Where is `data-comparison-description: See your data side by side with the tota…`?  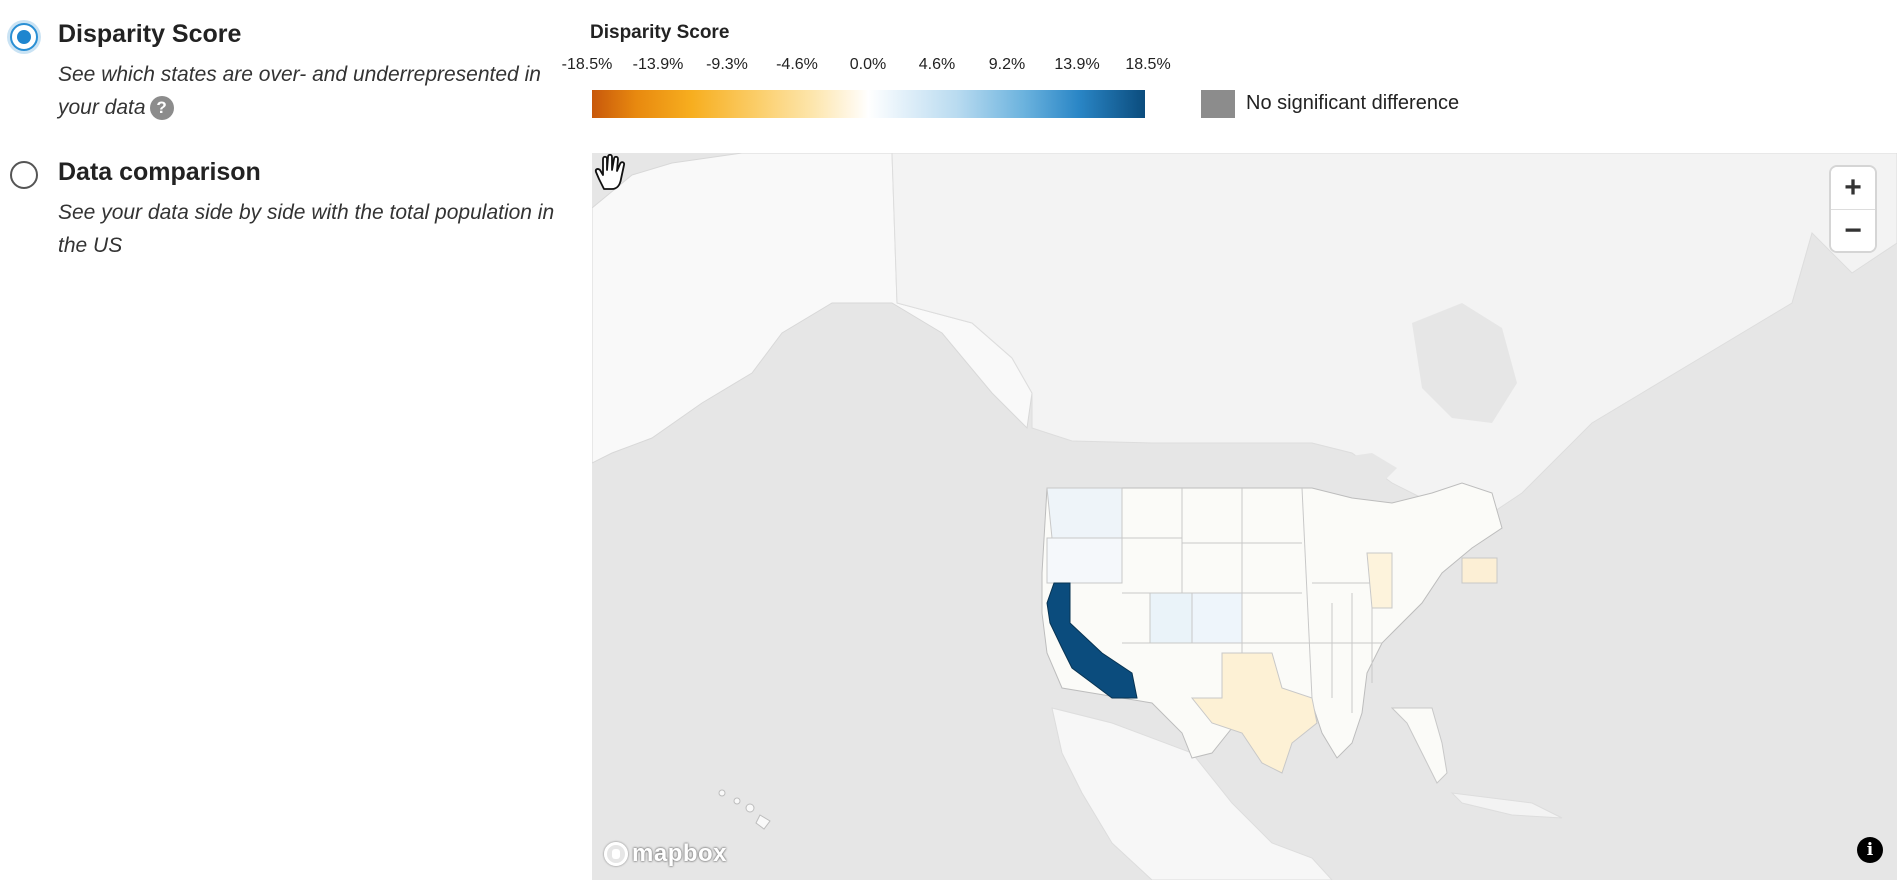
data-comparison-description: See your data side by side with the tota… is located at coordinates (306, 229).